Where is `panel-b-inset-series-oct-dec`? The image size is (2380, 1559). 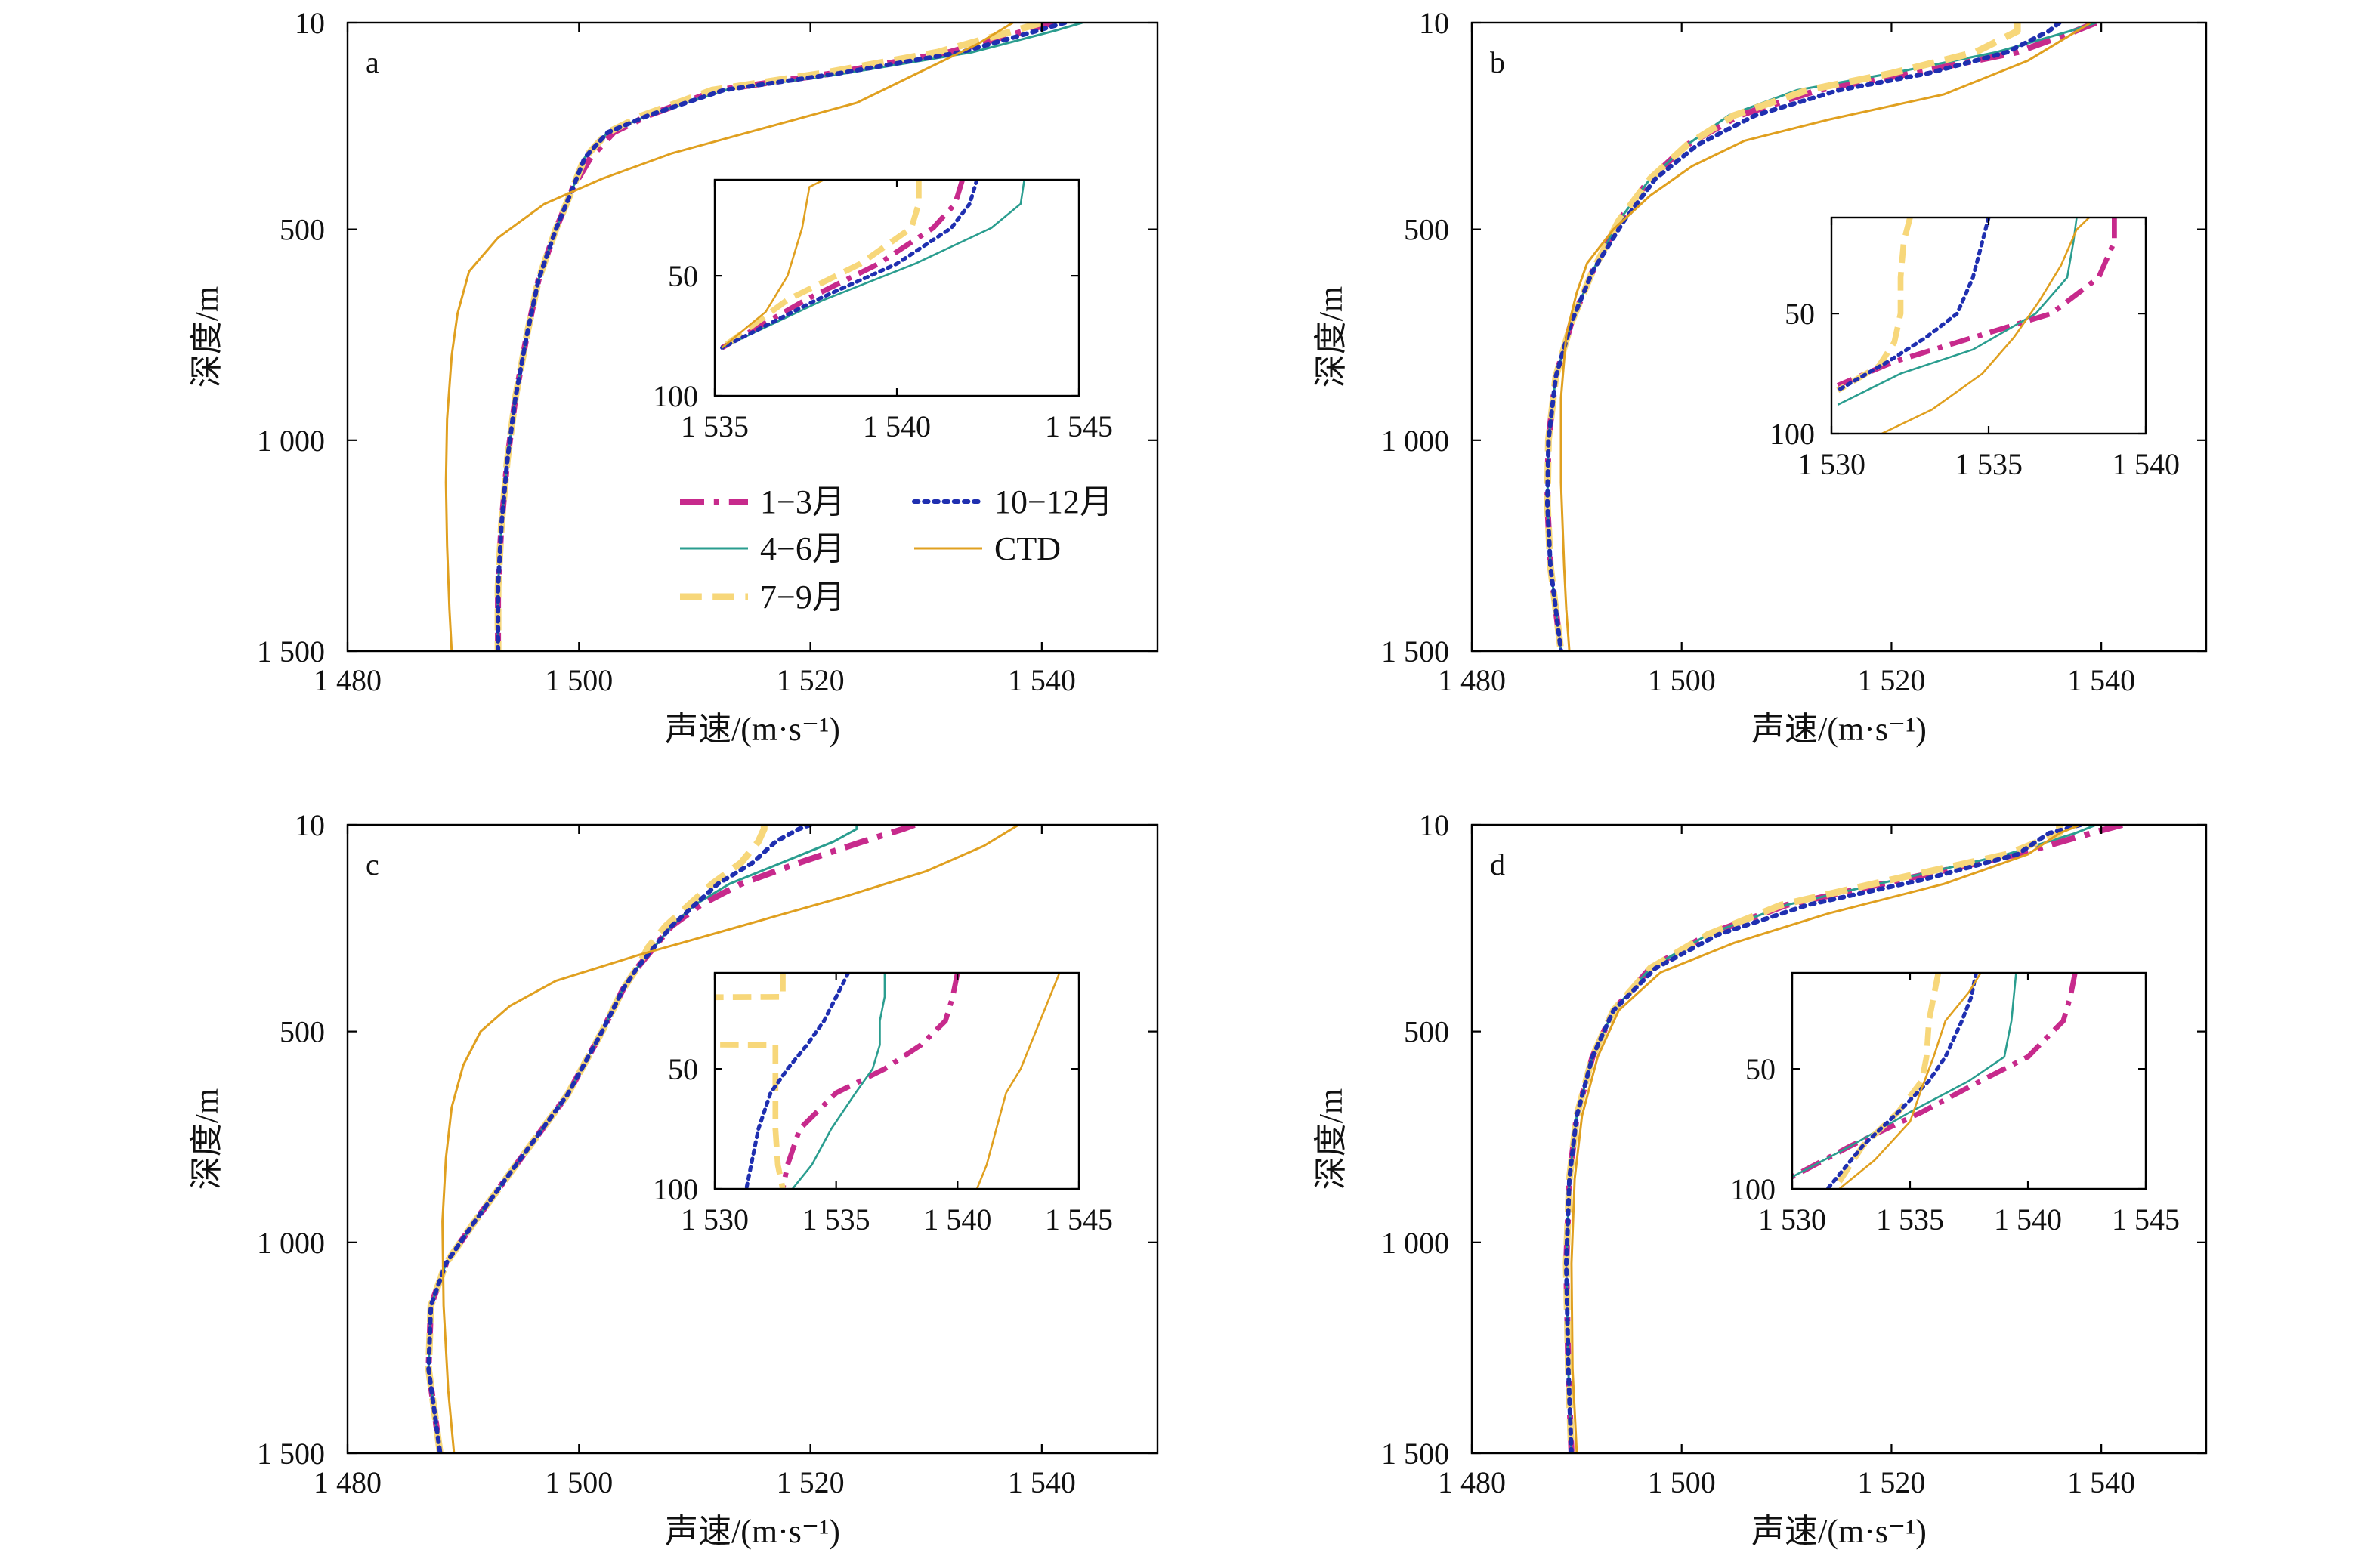
panel-b-inset-series-oct-dec is located at coordinates (1913, 305).